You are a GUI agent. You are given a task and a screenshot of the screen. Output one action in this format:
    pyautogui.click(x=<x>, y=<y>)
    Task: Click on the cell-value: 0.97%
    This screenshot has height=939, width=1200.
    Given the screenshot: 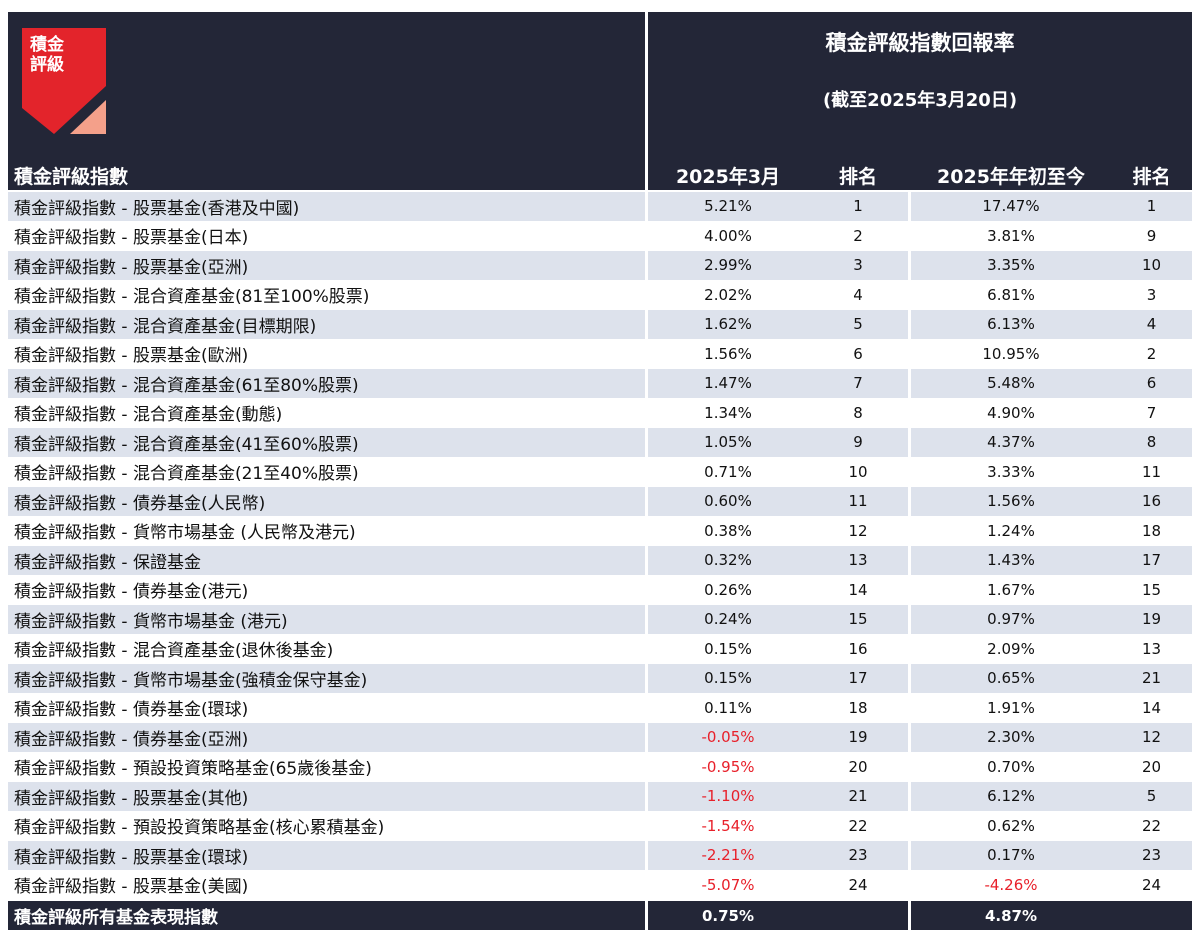 What is the action you would take?
    pyautogui.click(x=1011, y=619)
    